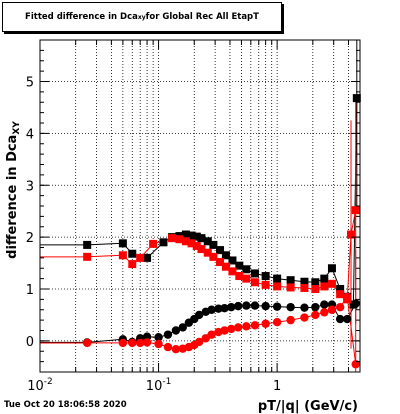  Describe the element at coordinates (202, 17) in the screenshot. I see `title-suffix: for Global Rec All EtapT` at that location.